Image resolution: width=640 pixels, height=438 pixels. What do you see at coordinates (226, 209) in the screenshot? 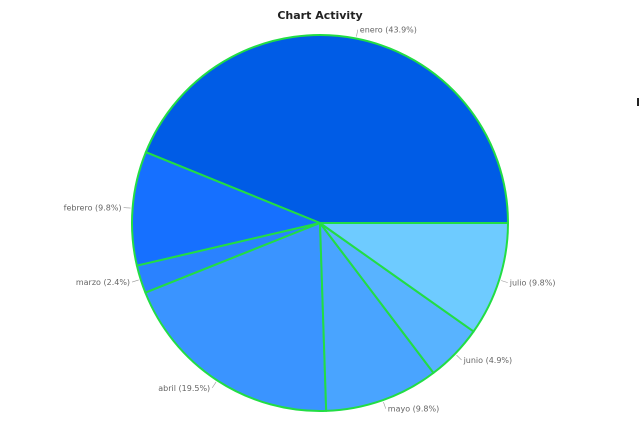
I see `pie-slice-febrero` at bounding box center [226, 209].